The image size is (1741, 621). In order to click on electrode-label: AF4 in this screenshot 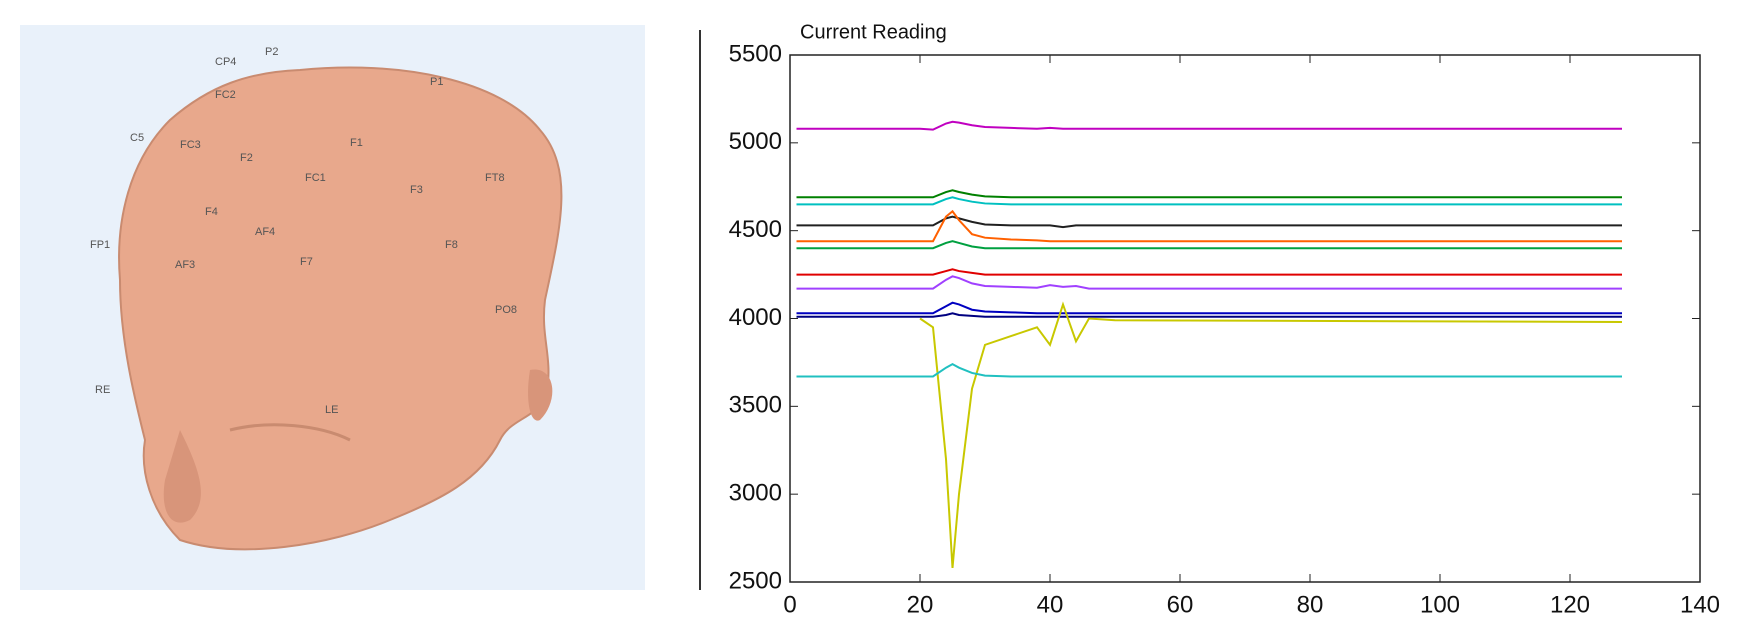, I will do `click(265, 232)`.